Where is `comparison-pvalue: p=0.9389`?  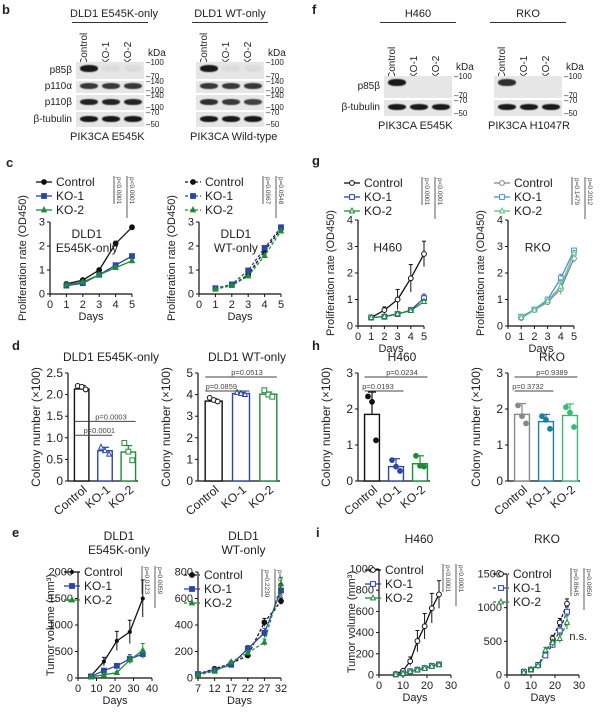 comparison-pvalue: p=0.9389 is located at coordinates (552, 372).